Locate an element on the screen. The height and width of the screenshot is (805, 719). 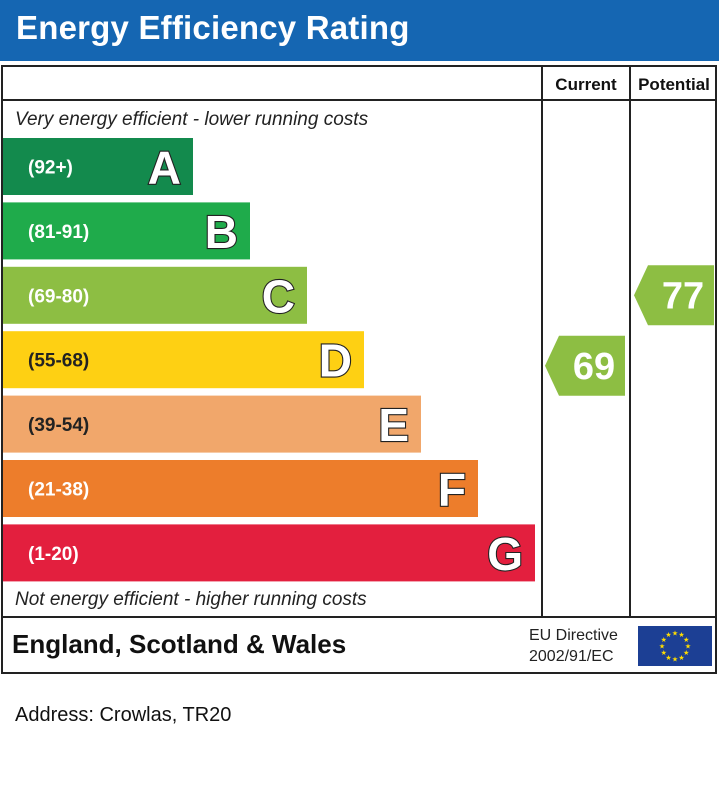
band-e-bar is located at coordinates (212, 424).